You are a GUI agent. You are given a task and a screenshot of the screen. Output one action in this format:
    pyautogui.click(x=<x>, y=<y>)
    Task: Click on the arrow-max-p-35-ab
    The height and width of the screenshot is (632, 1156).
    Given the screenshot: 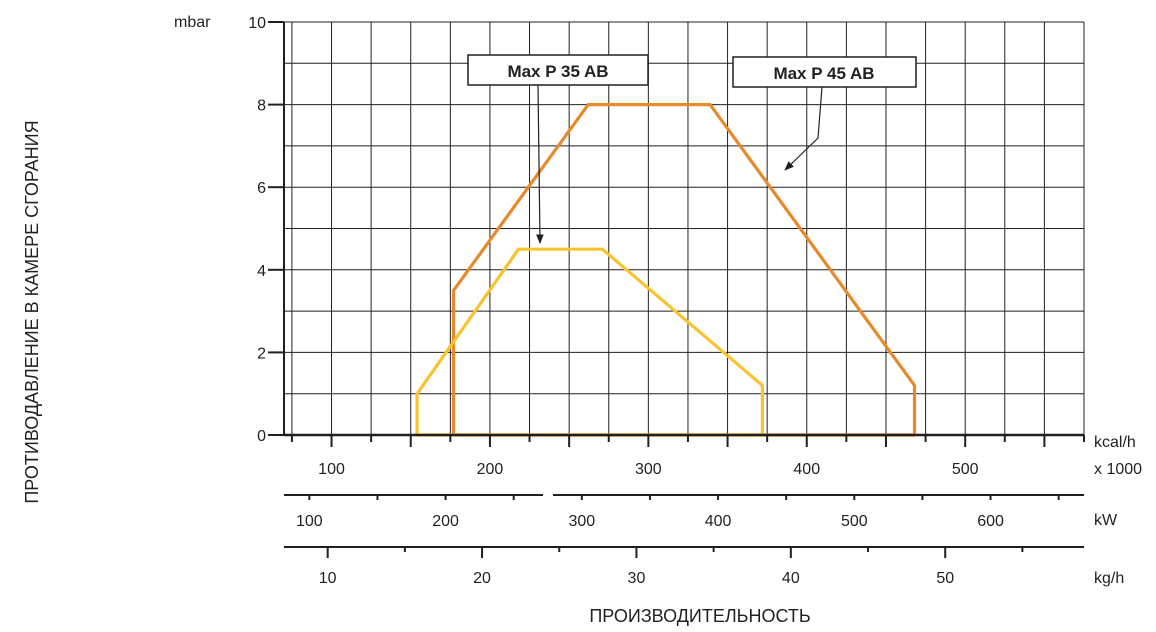 What is the action you would take?
    pyautogui.click(x=540, y=164)
    